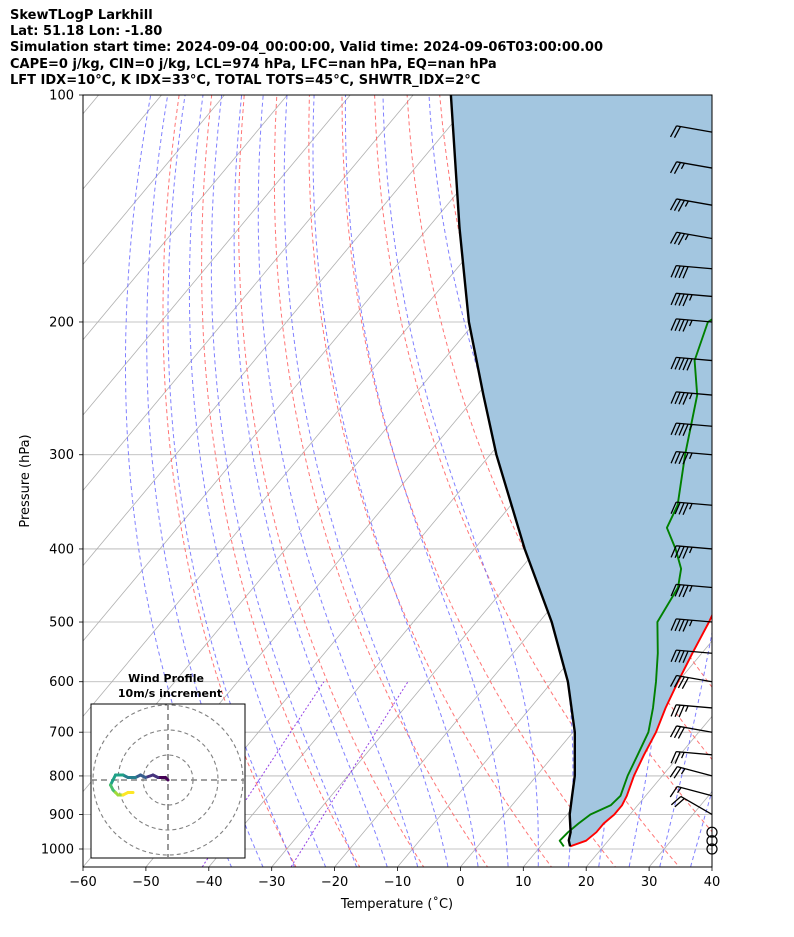 This screenshot has width=794, height=937. Describe the element at coordinates (145, 882) in the screenshot. I see `x-tick-label: −50` at that location.